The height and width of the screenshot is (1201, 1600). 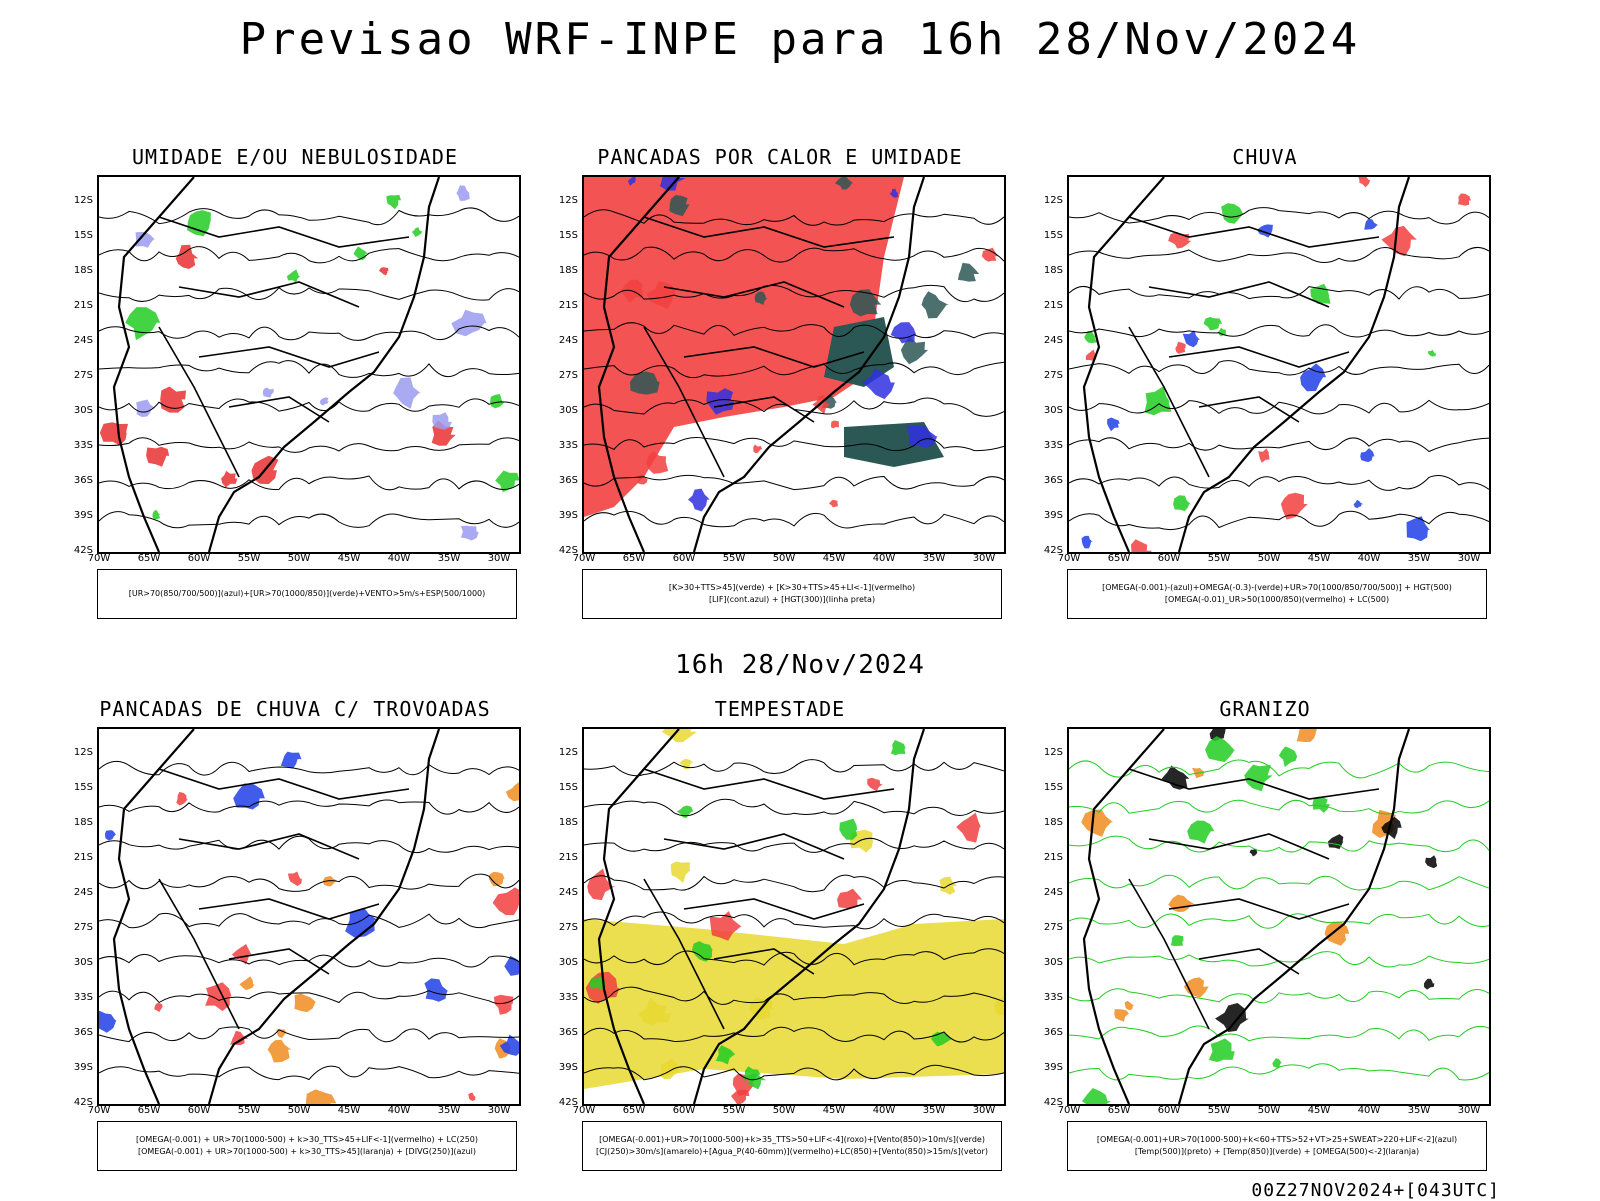 What do you see at coordinates (295, 709) in the screenshot?
I see `panel-title: PANCADAS DE CHUVA C/ TROVOADAS` at bounding box center [295, 709].